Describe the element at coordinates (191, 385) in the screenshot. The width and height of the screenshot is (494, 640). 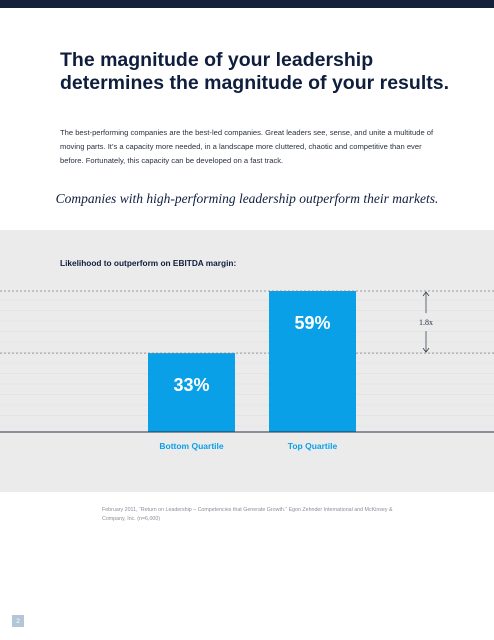
I see `data-label: 33%` at that location.